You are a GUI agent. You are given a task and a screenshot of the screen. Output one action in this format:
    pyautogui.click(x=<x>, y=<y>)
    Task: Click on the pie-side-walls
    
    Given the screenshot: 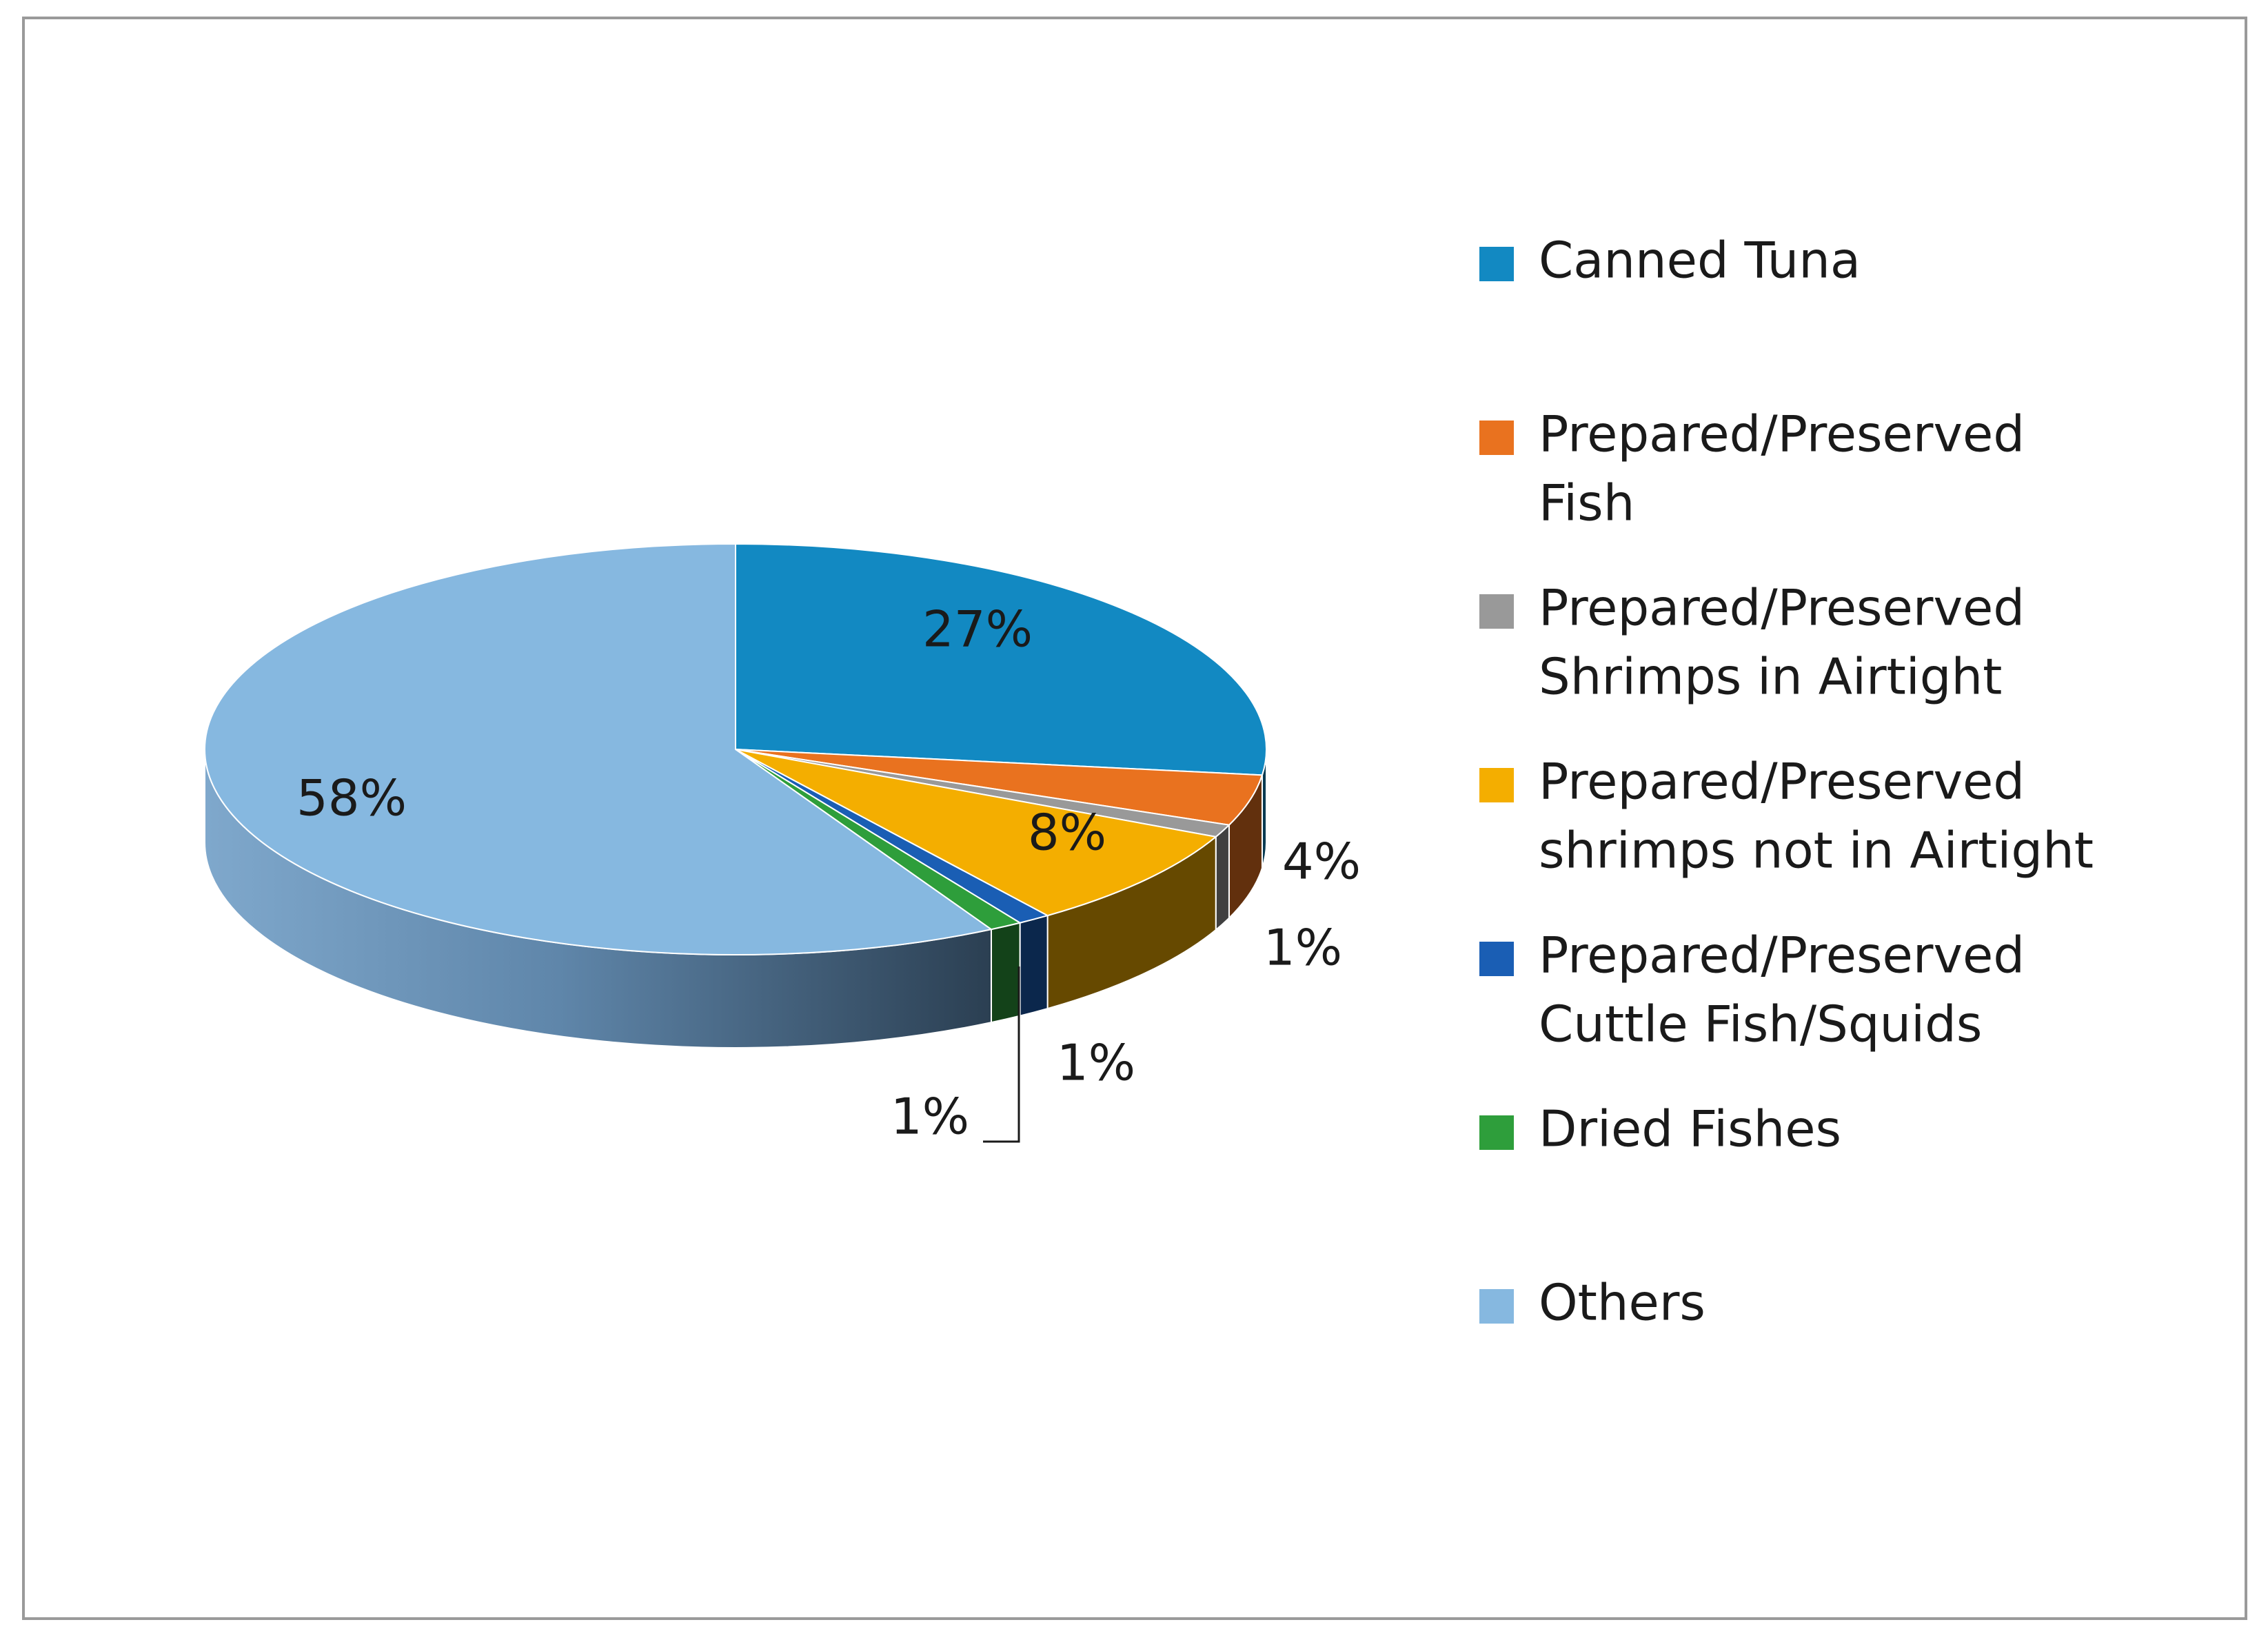 What is the action you would take?
    pyautogui.click(x=735, y=899)
    